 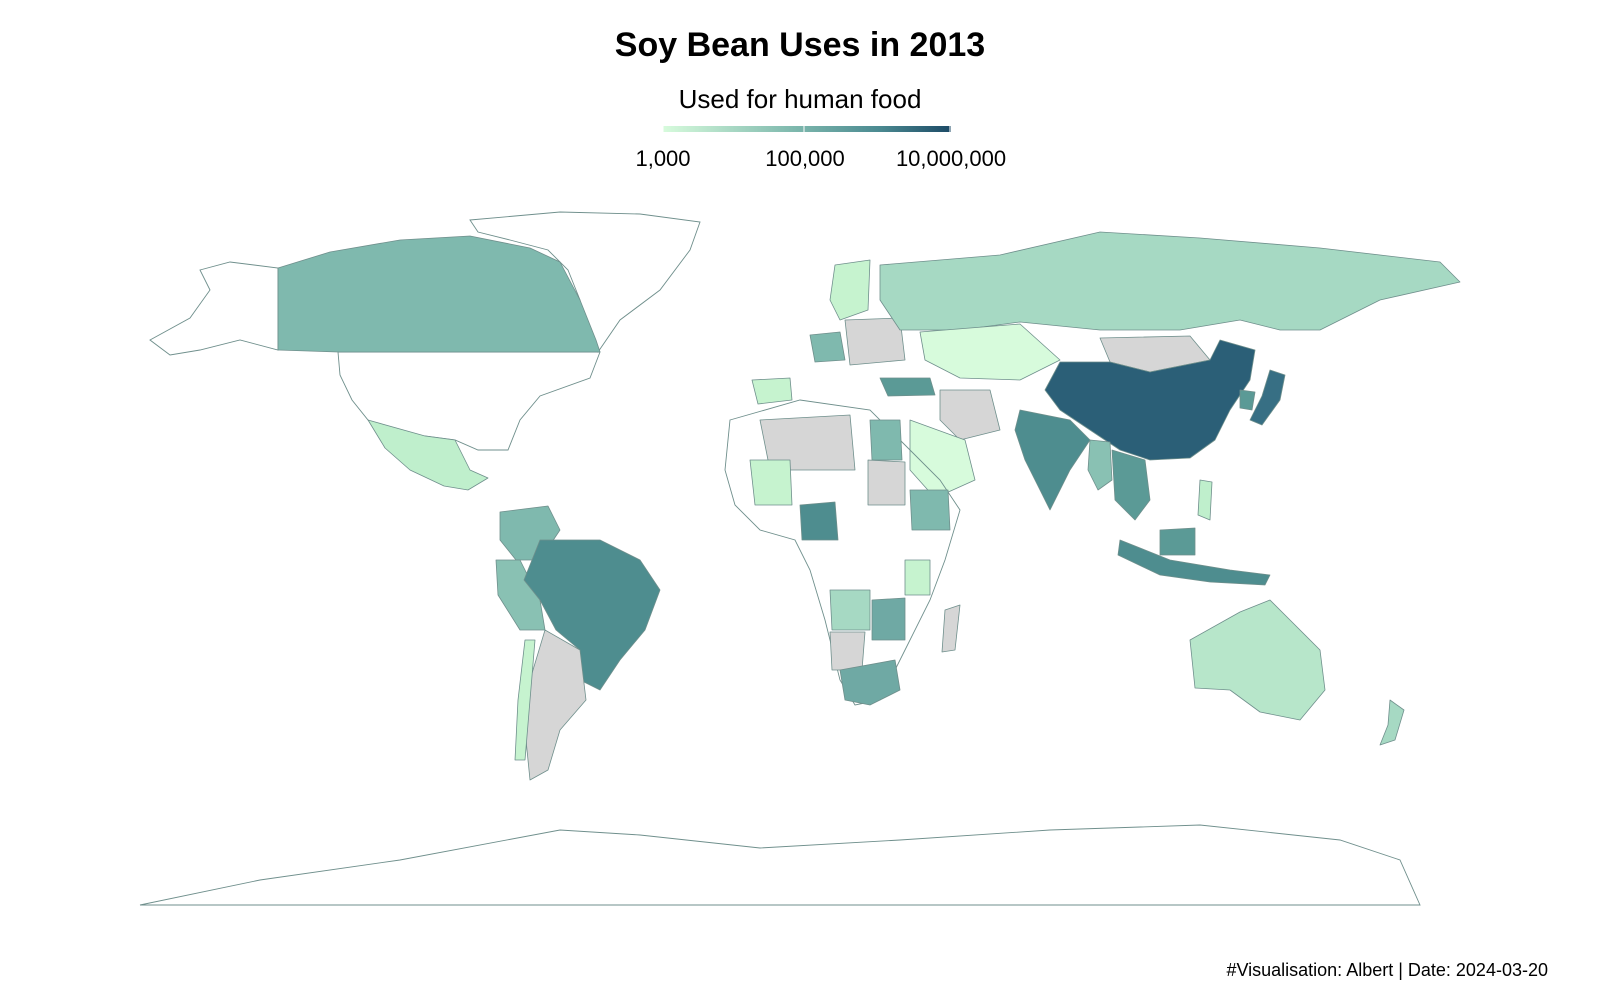 What do you see at coordinates (850, 610) in the screenshot?
I see `country-angola` at bounding box center [850, 610].